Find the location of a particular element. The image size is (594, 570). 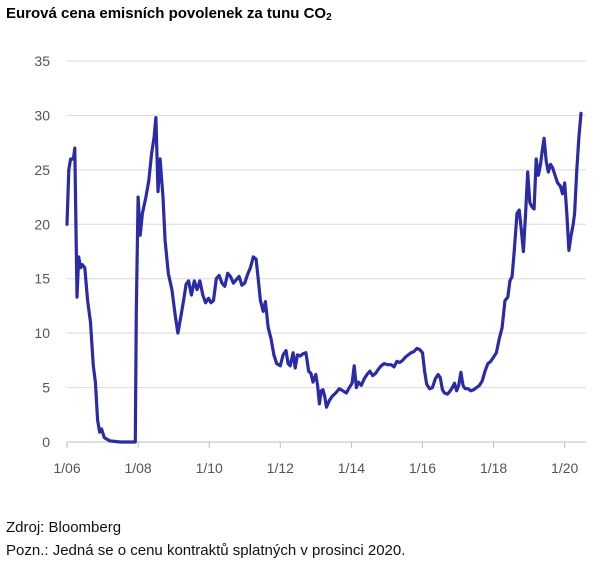

y-tick-label: 25 is located at coordinates (42, 170).